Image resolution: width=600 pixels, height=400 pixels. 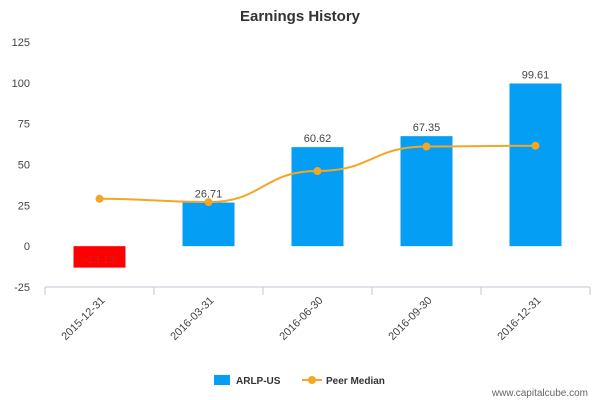 What do you see at coordinates (318, 139) in the screenshot?
I see `bar-data-label: 60.62` at bounding box center [318, 139].